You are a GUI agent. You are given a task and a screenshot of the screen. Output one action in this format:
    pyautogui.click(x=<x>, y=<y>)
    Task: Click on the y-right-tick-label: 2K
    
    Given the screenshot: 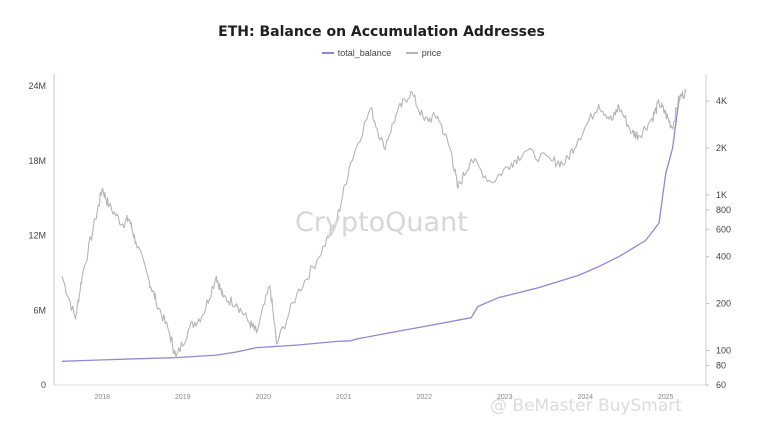 What is the action you would take?
    pyautogui.click(x=721, y=148)
    